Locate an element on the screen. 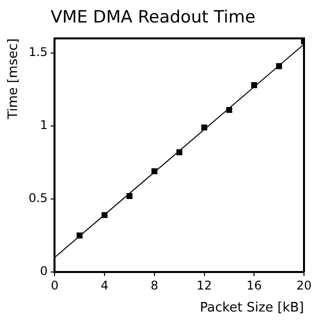  x-tick-label: 8 is located at coordinates (154, 285).